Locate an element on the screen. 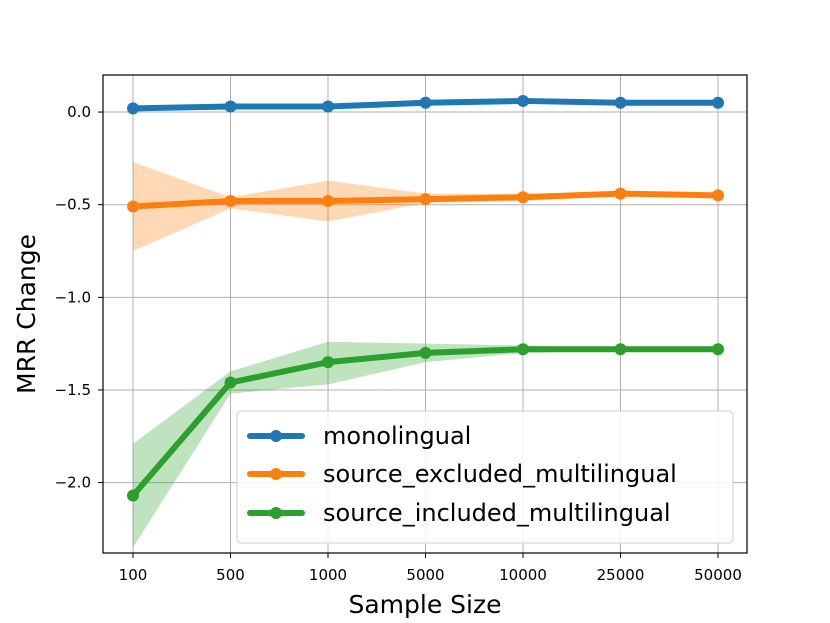 The width and height of the screenshot is (830, 623). y-tick-label: 0.0 is located at coordinates (79, 112).